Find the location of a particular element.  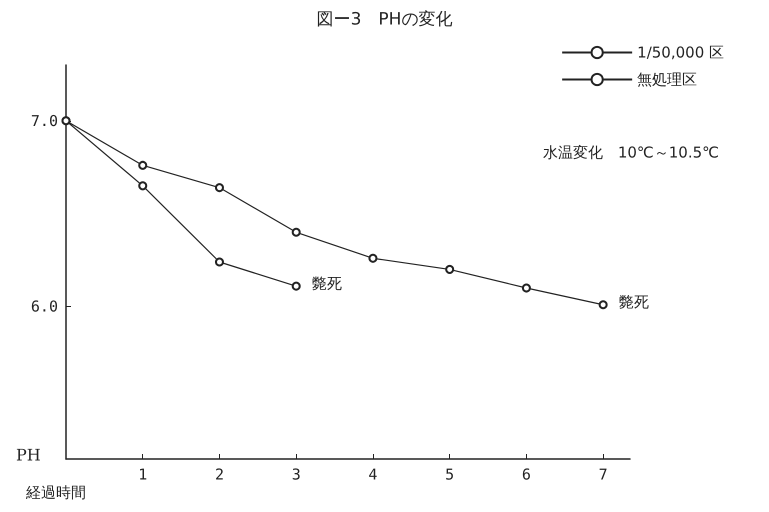

chart-title: 図ー3 PHの変化 is located at coordinates (384, 20).